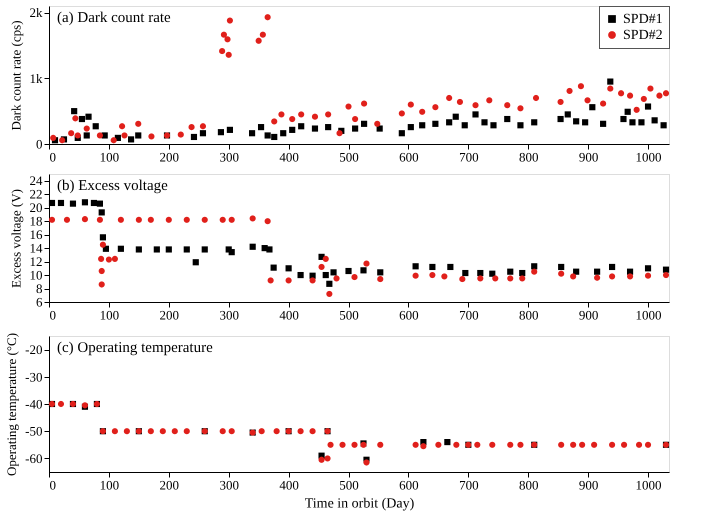 The image size is (720, 524). I want to click on x-tick-label: 400, so click(289, 315).